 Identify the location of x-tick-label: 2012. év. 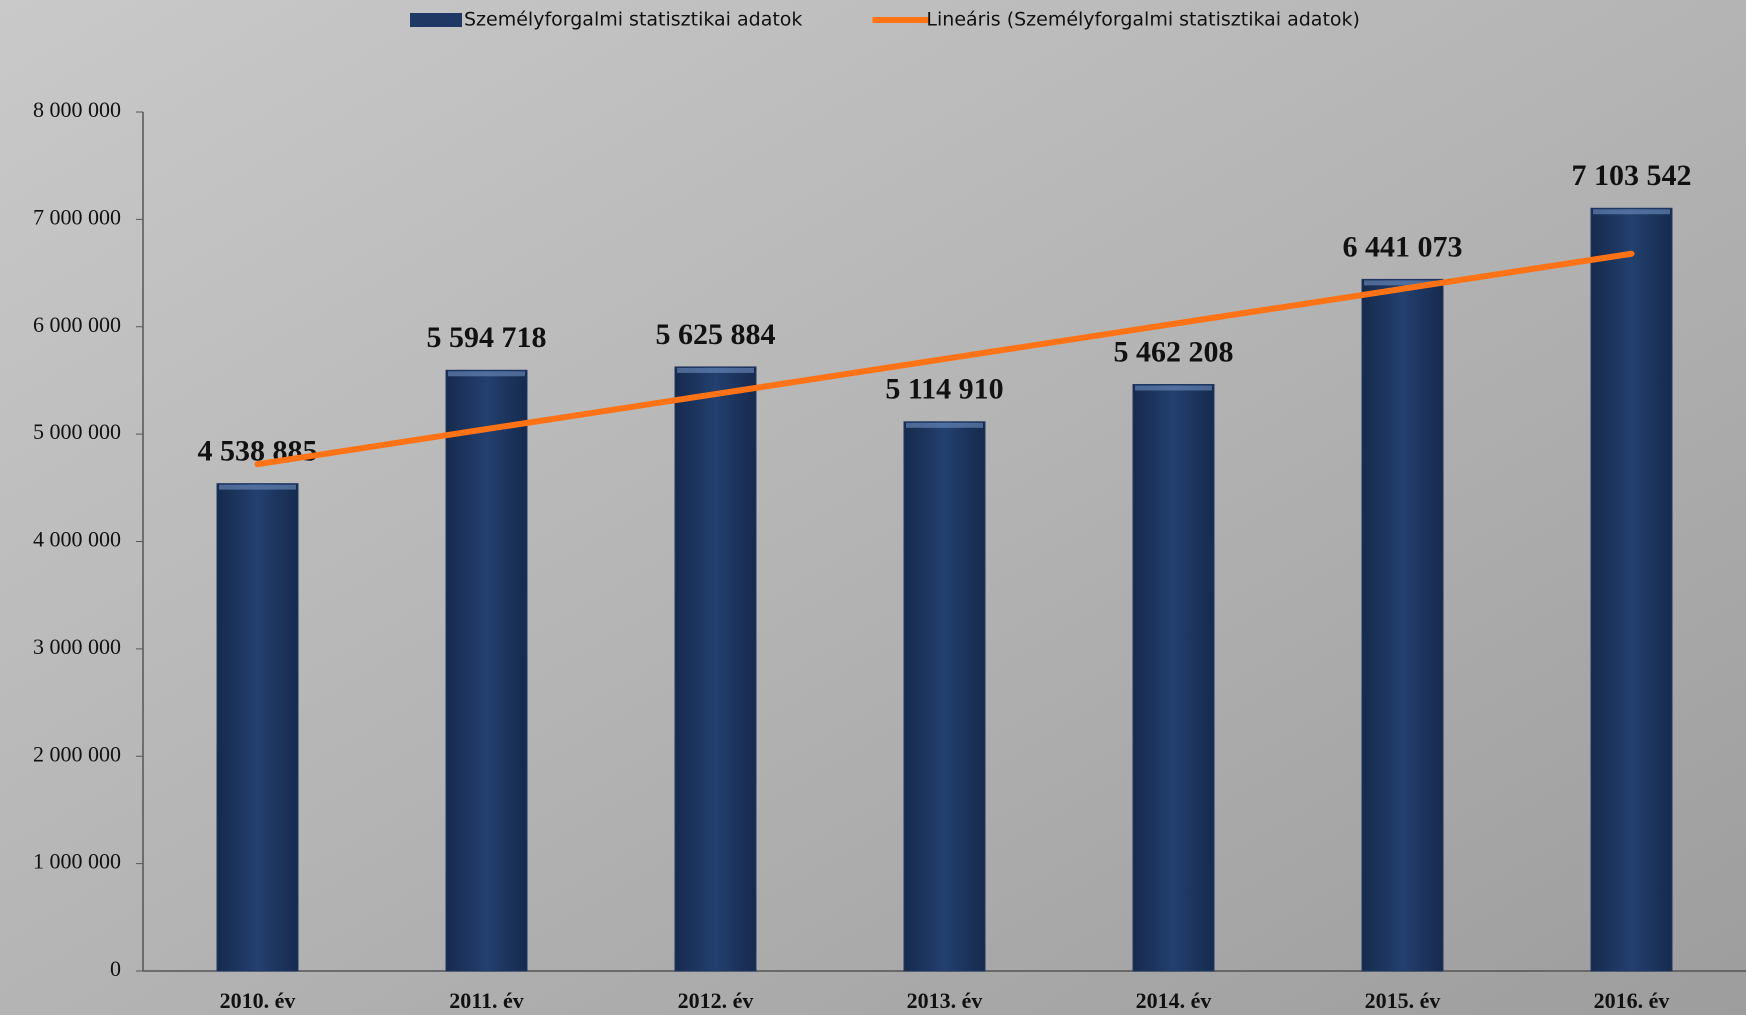
(716, 1000).